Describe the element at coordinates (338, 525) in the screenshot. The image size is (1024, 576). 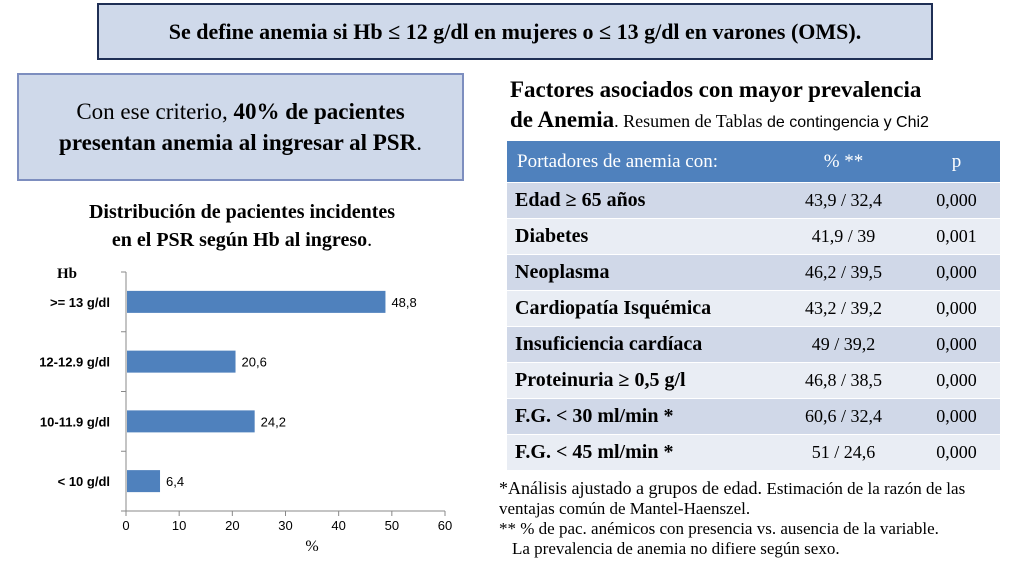
I see `x-tick-label: 40` at that location.